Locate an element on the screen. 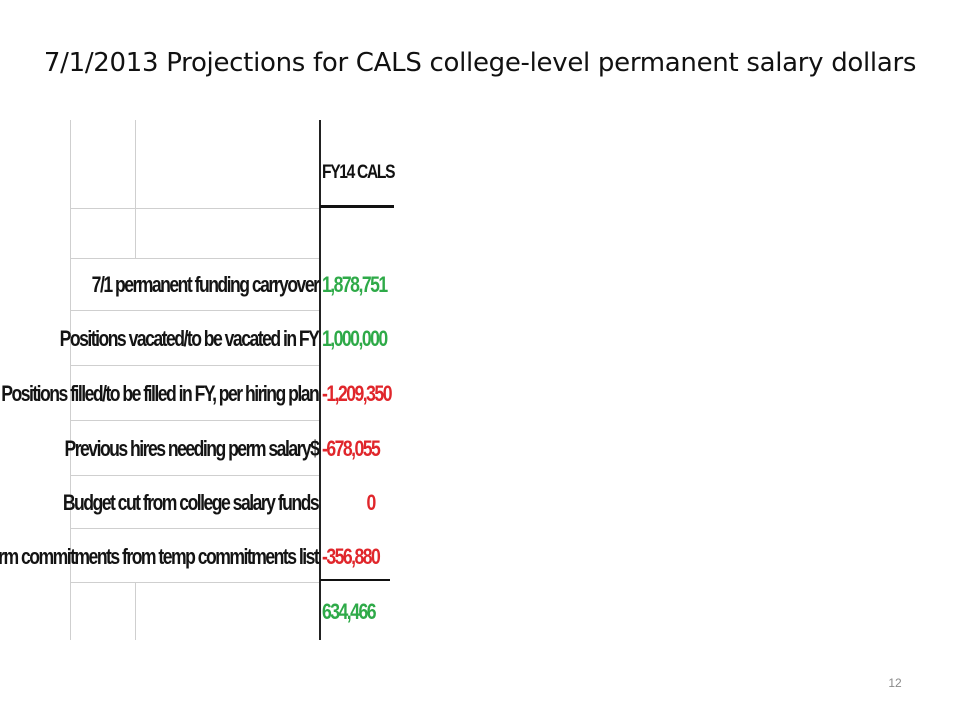 Image resolution: width=960 pixels, height=720 pixels. row-label-carryover: 7/1 permanent funding carryover is located at coordinates (205, 284).